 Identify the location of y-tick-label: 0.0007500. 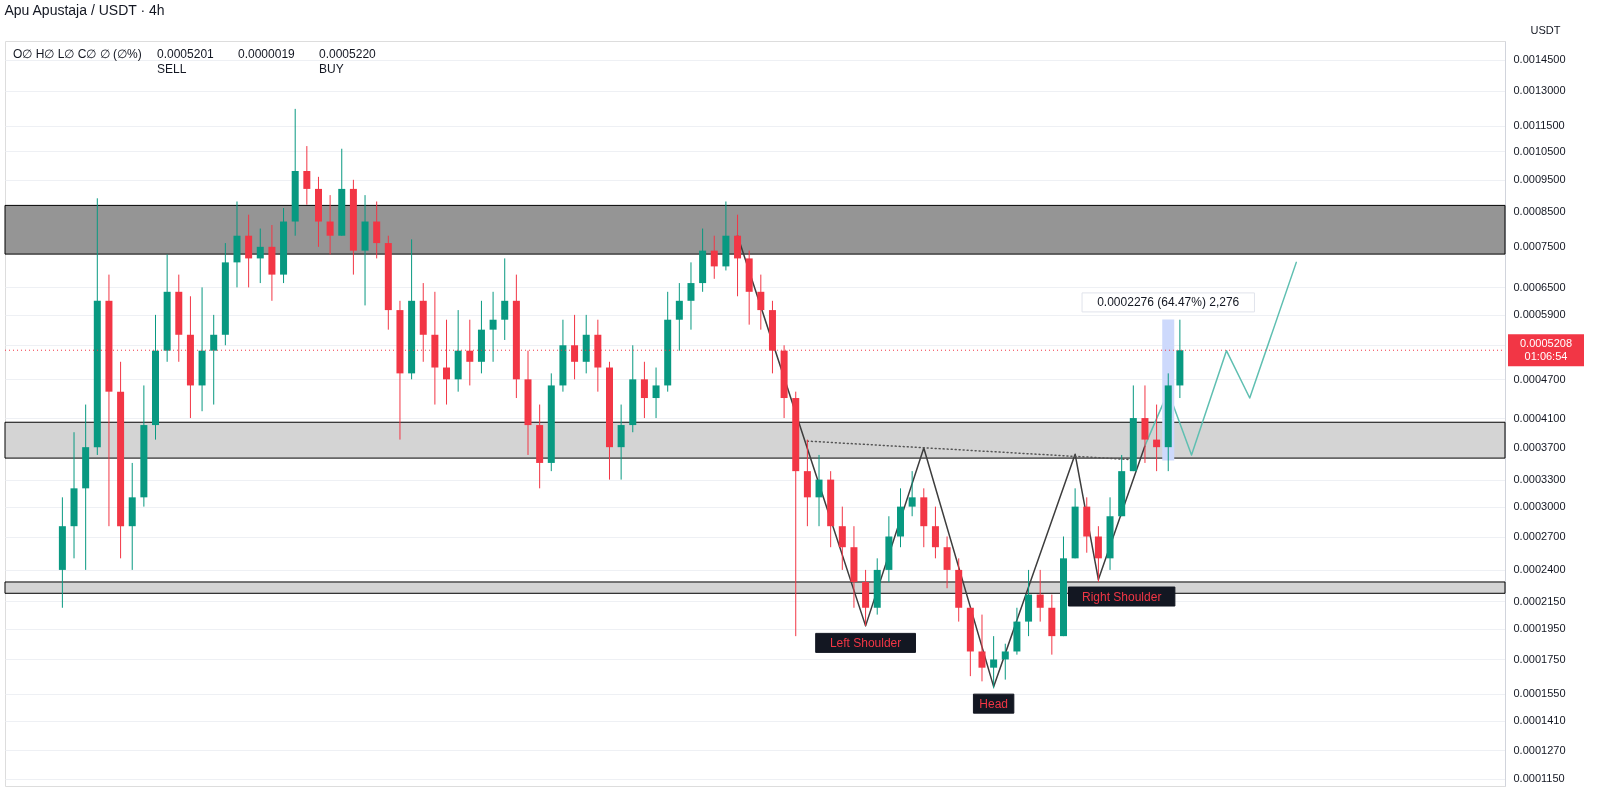
(1539, 246).